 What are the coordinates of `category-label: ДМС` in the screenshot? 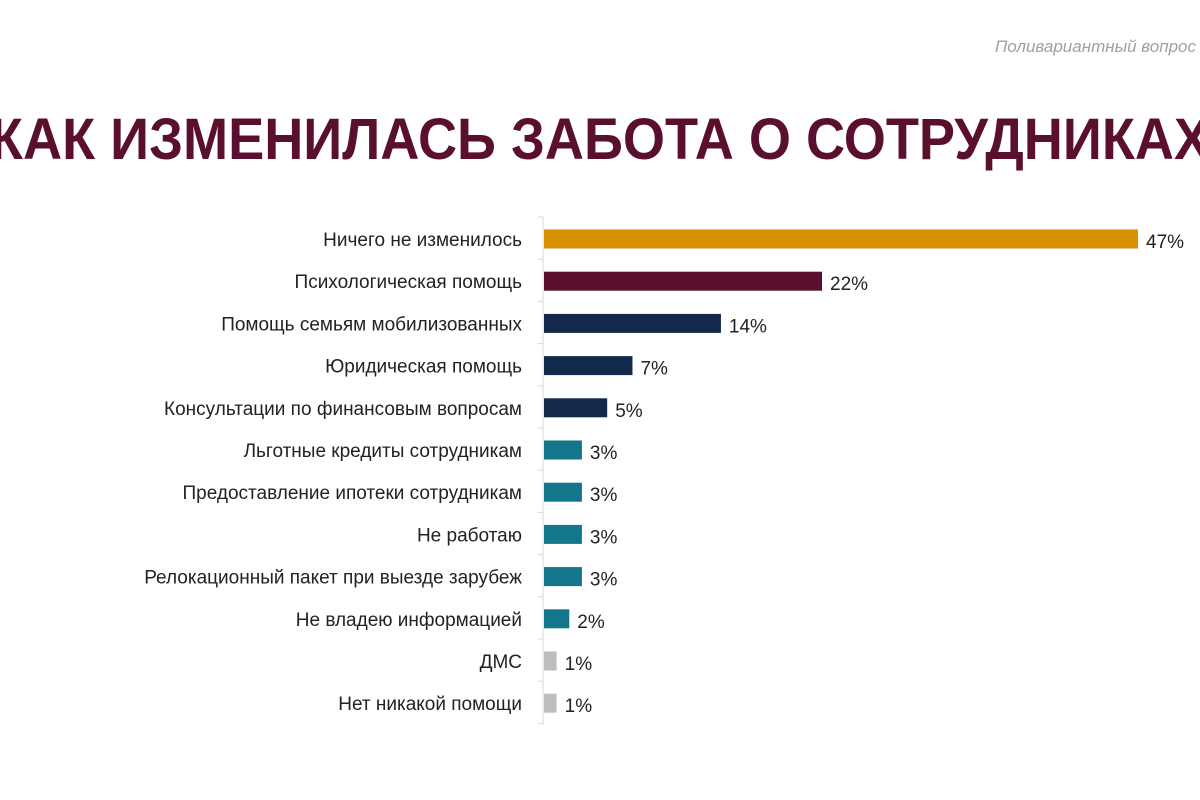 It's located at (501, 662).